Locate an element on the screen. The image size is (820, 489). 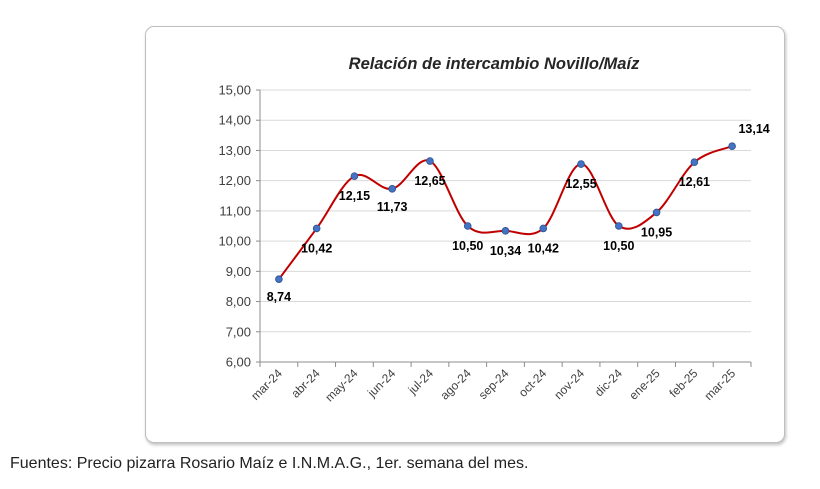
x-tick-label: abr-24 is located at coordinates (305, 383).